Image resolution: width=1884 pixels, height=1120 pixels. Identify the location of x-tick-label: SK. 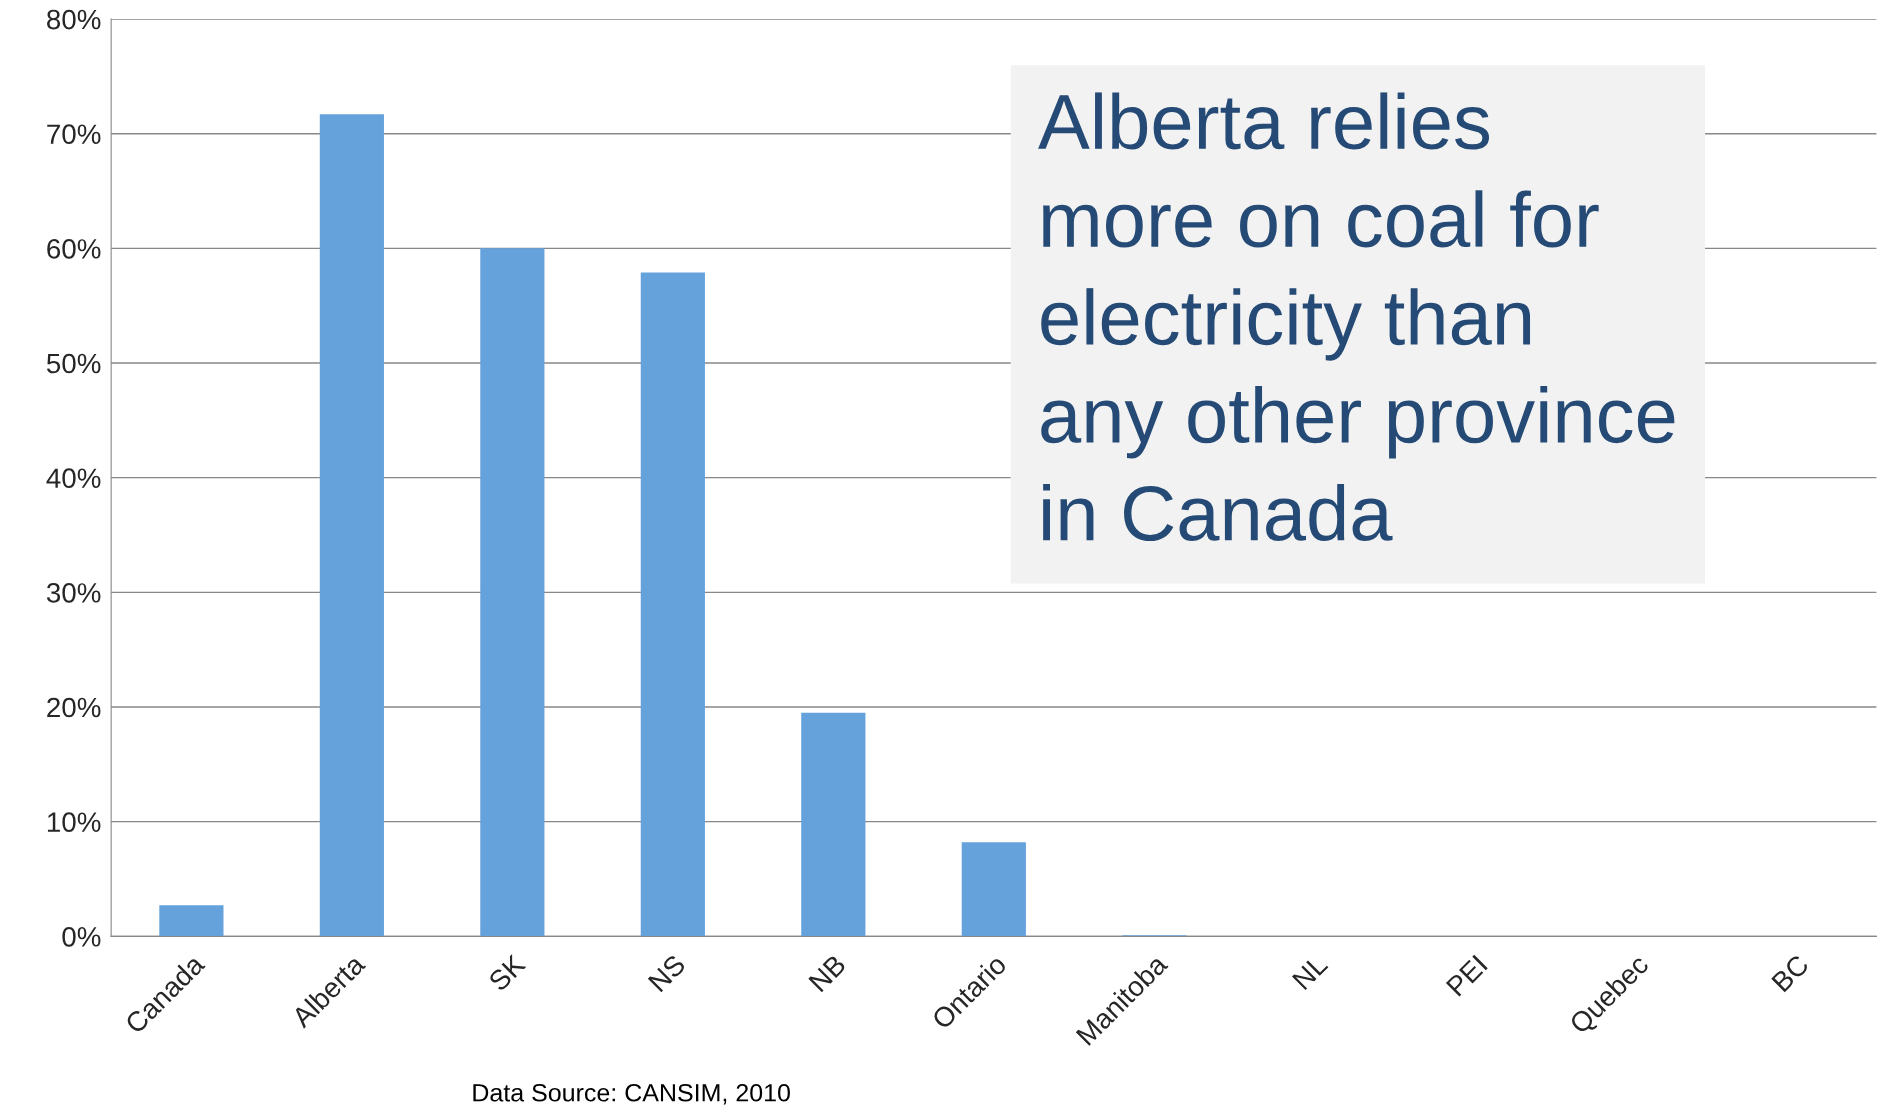
(507, 973).